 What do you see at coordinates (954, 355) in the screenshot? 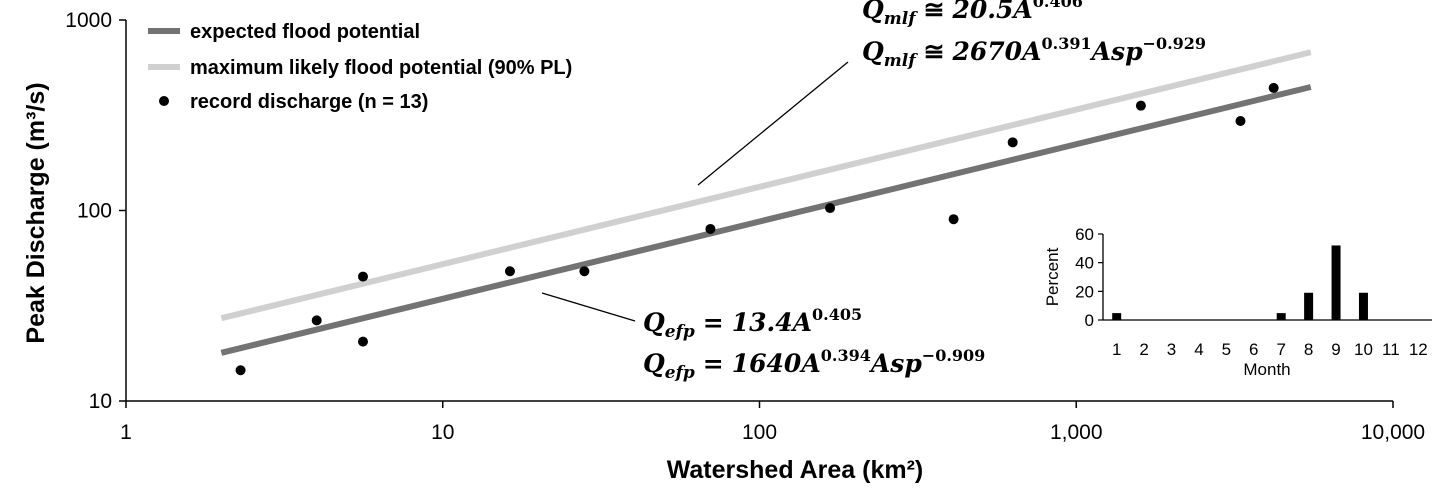
I see `eq-tail-sup: −0.909` at bounding box center [954, 355].